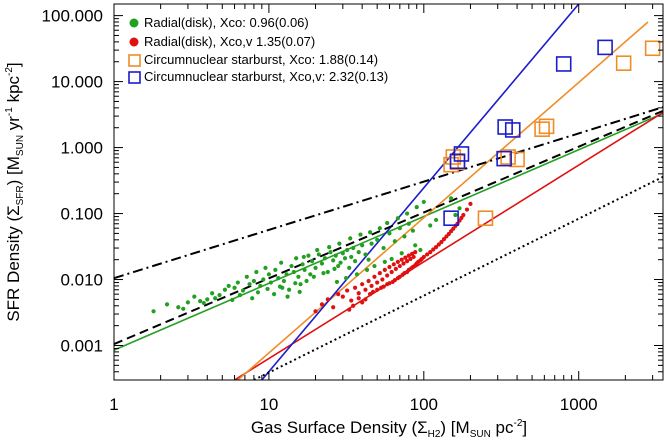 This screenshot has width=664, height=440. What do you see at coordinates (72, 16) in the screenshot?
I see `y-tick-label: 100.000` at bounding box center [72, 16].